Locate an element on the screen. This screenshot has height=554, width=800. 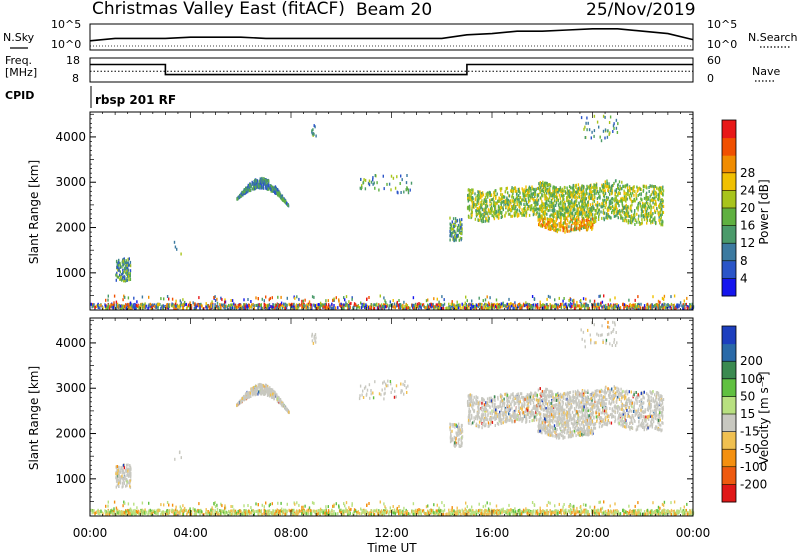
power-colorbar-swatch is located at coordinates (729, 234).